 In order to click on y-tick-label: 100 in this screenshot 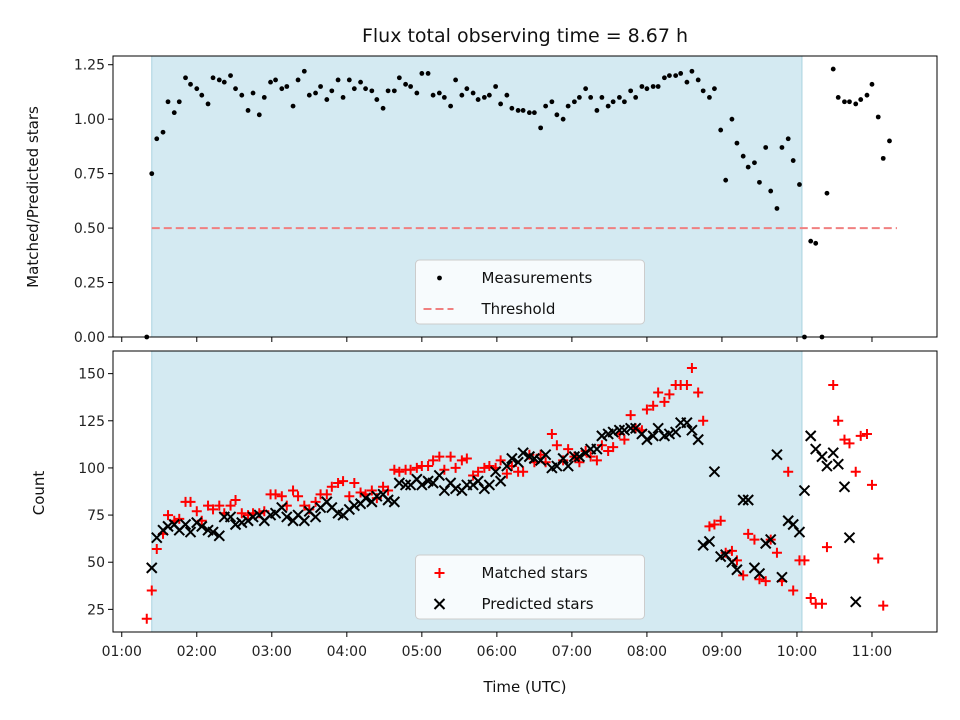, I will do `click(91, 469)`.